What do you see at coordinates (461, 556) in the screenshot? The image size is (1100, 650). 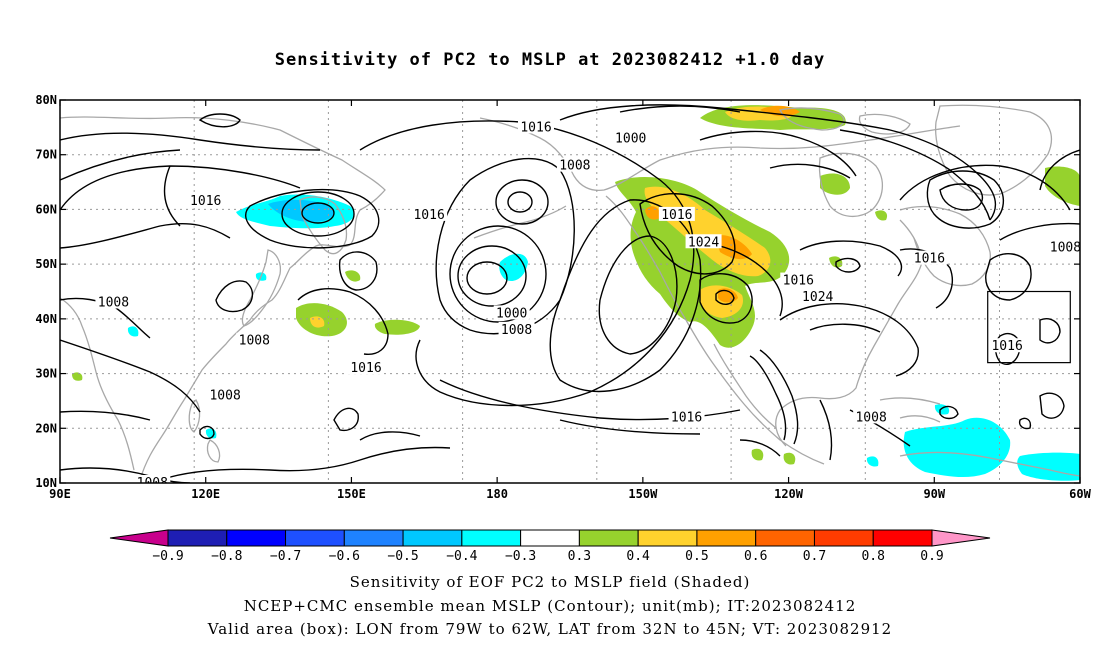 I see `colorbar-label: −0.4` at bounding box center [461, 556].